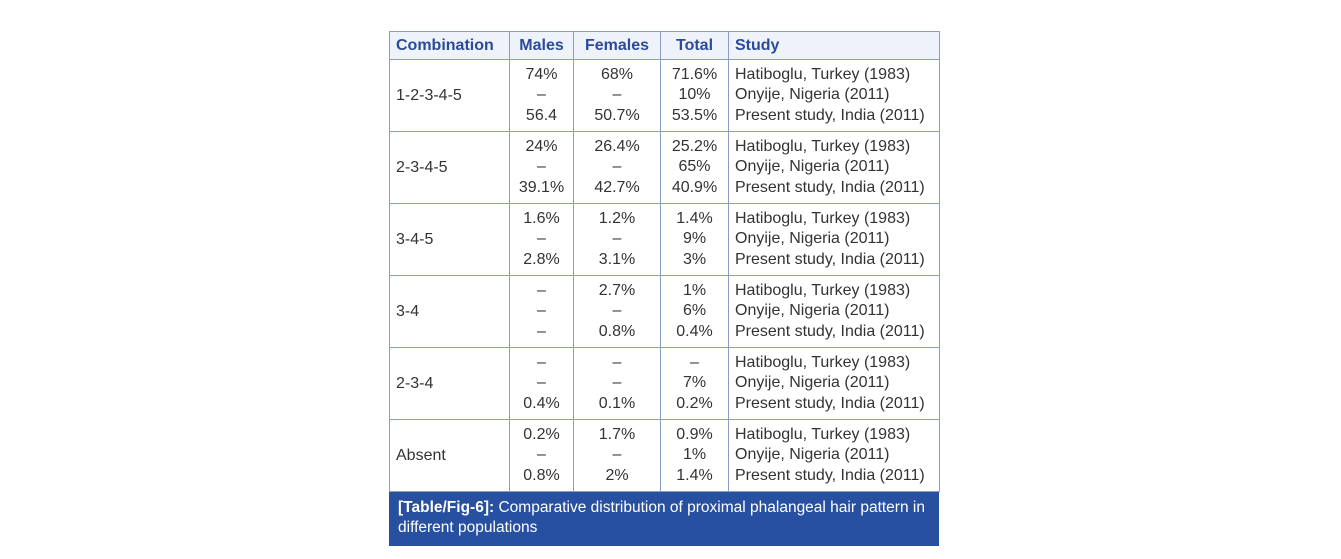 Image resolution: width=1341 pixels, height=559 pixels. Describe the element at coordinates (694, 259) in the screenshot. I see `total-value: 3%` at that location.